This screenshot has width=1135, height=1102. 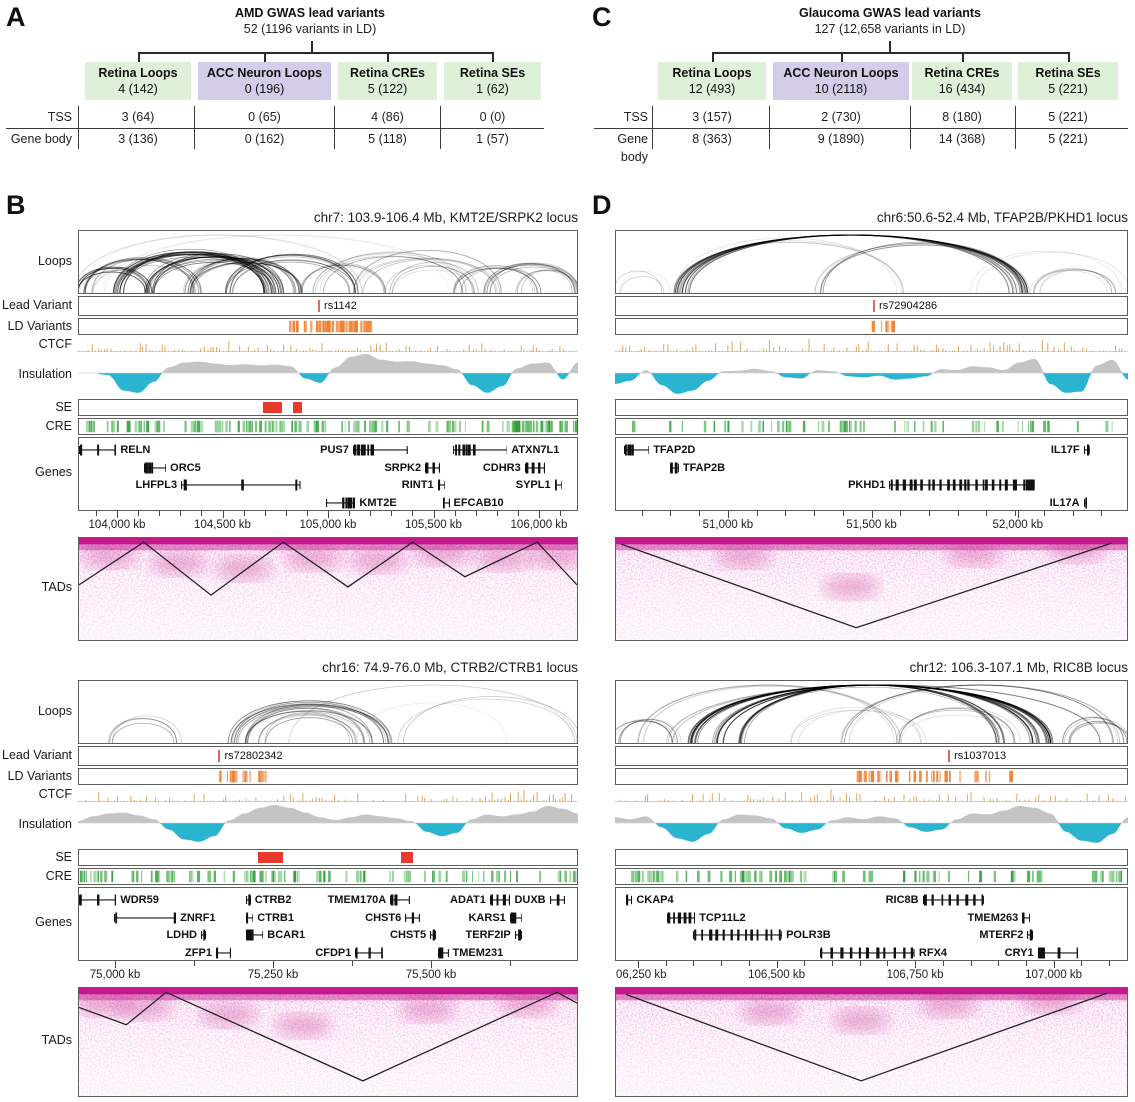 I want to click on gene-label: KARS1, so click(x=487, y=917).